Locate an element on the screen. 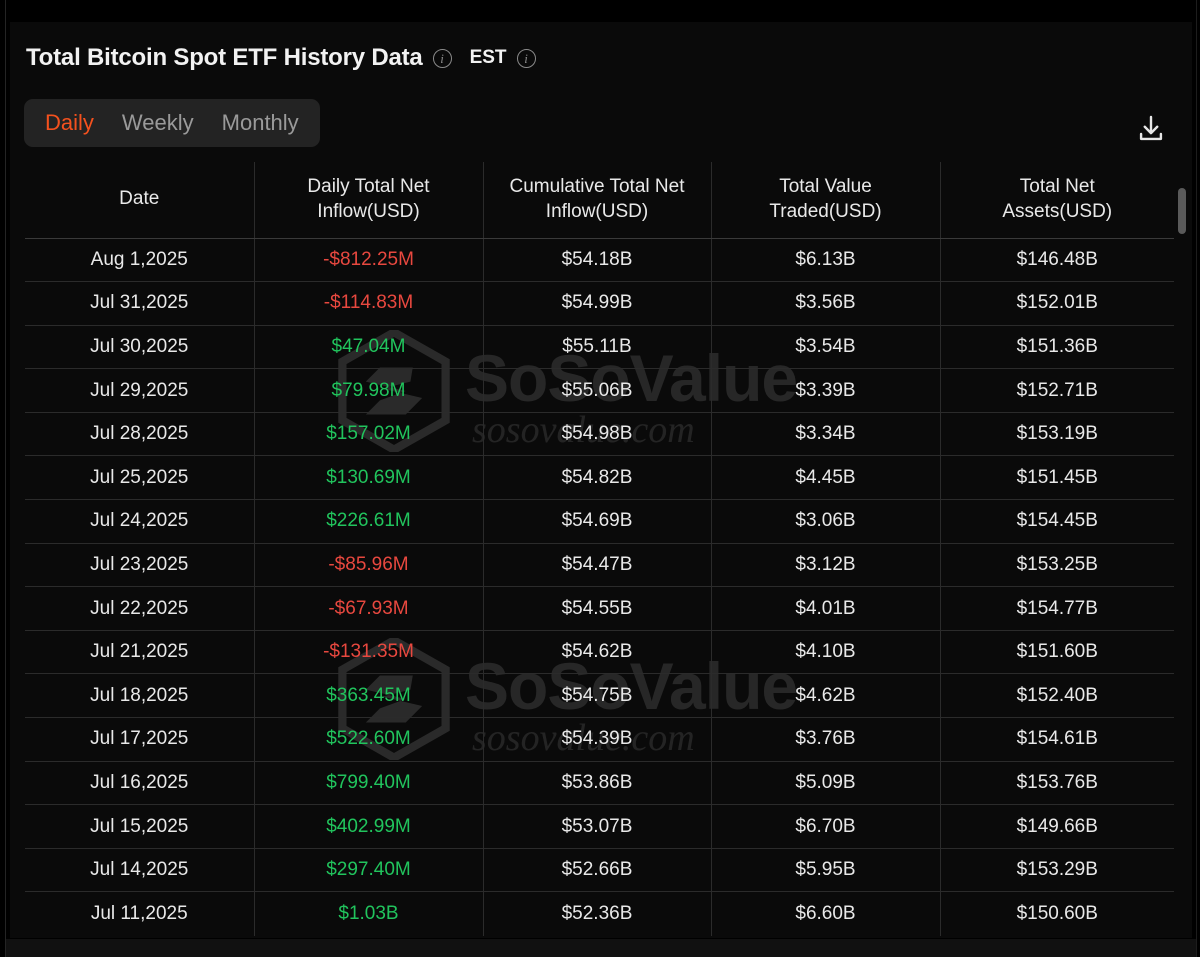 This screenshot has width=1200, height=957. cell-total-value-traded: $3.54B is located at coordinates (826, 347).